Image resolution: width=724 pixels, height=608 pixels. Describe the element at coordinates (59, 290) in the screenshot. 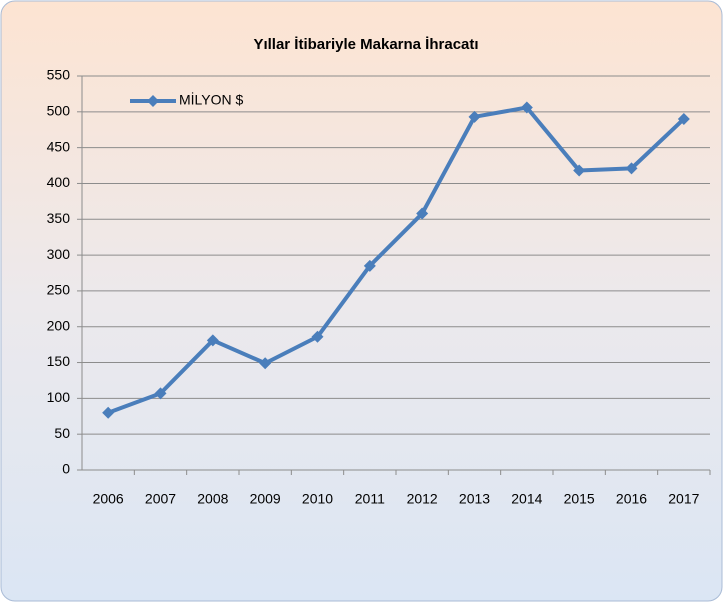

I see `y-tick-label: 250` at that location.